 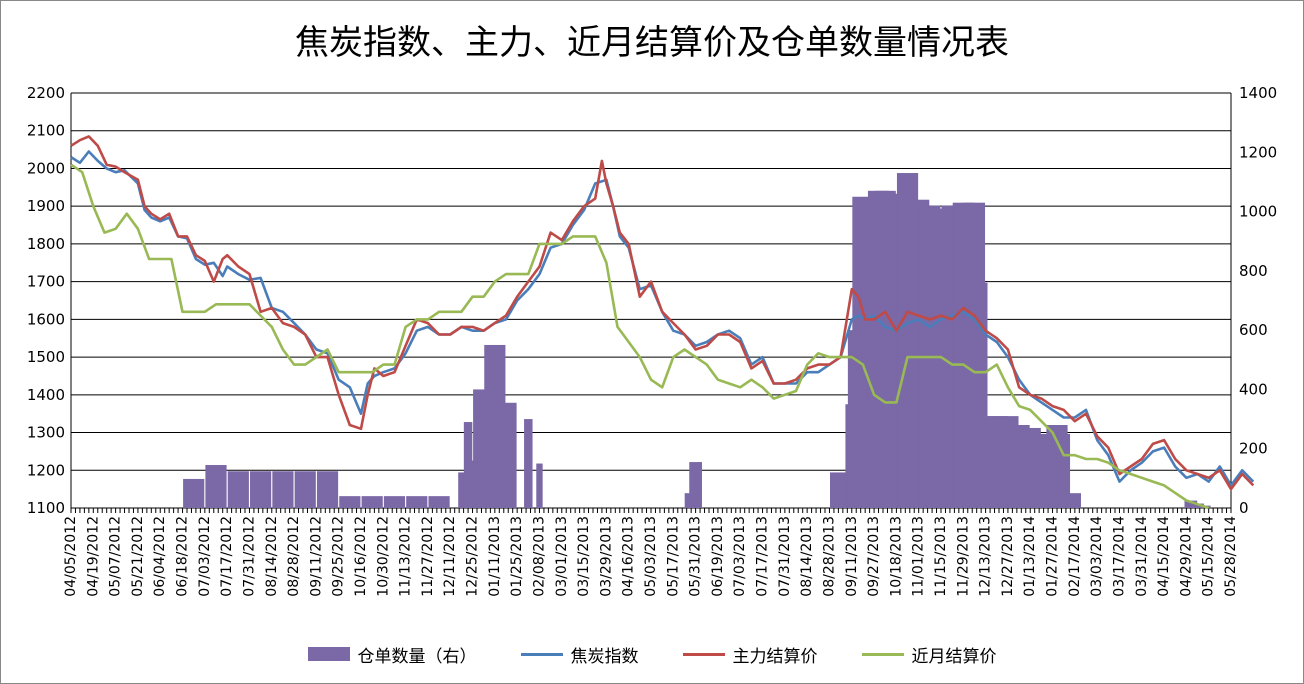 I want to click on x-tick-label: 08/28/2012, so click(x=294, y=556).